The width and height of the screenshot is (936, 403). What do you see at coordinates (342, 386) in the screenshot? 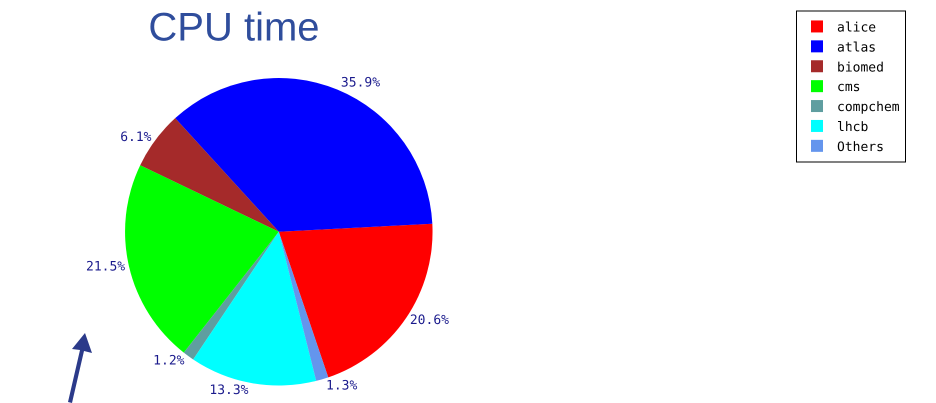
I see `data-label: 1.3%` at bounding box center [342, 386].